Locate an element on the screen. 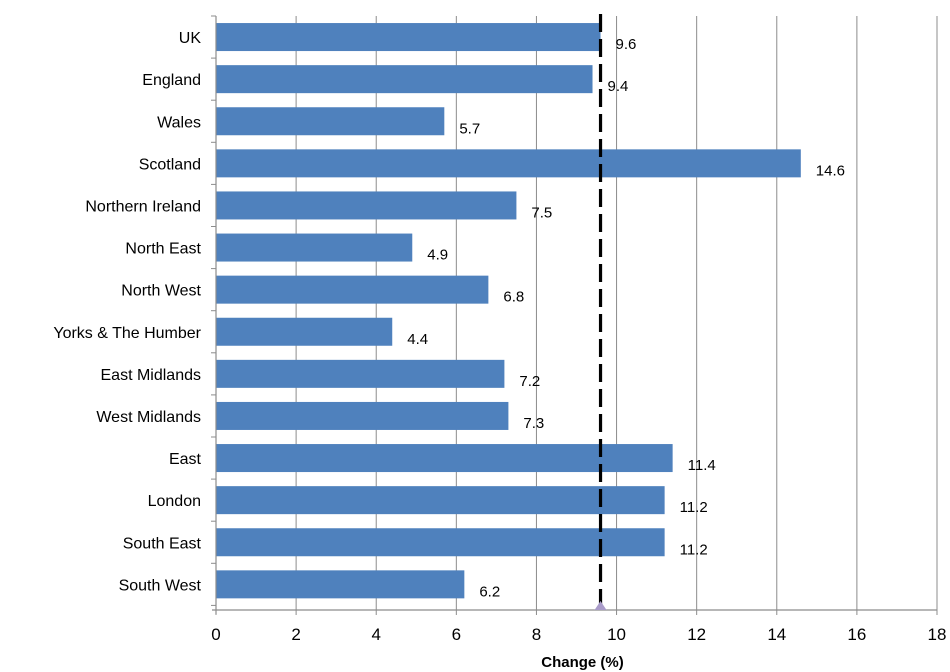 The image size is (950, 672). x-tick-label: 10 is located at coordinates (616, 634).